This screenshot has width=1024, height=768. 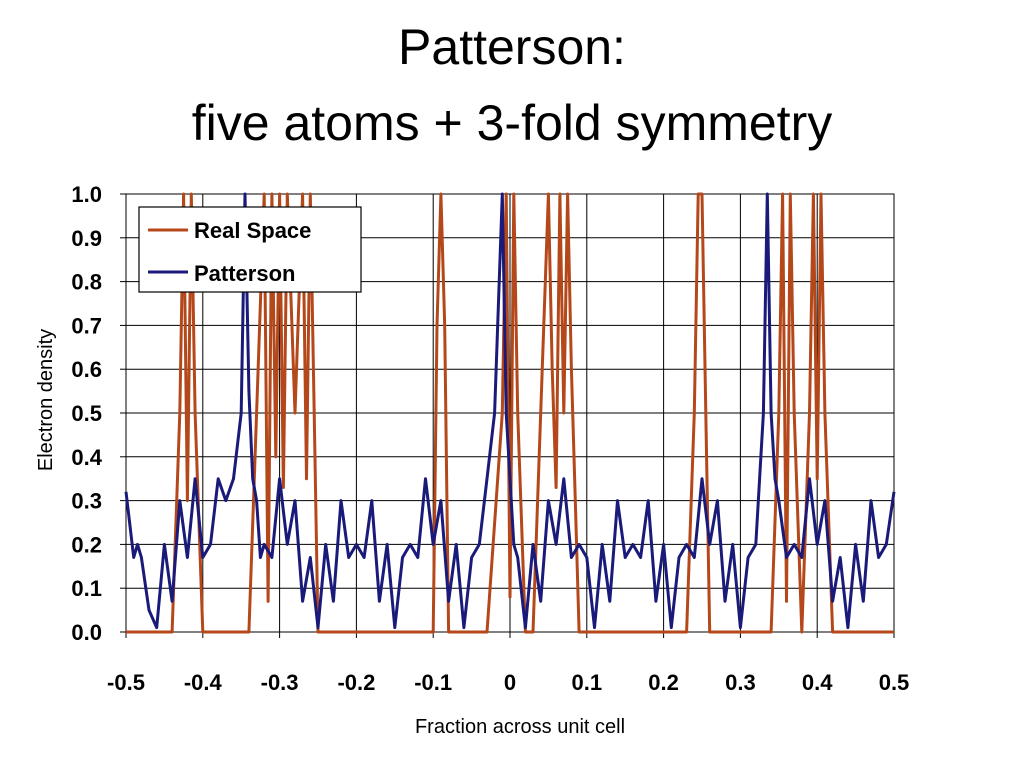 I want to click on chart-legend: Real Space Patterson, so click(x=250, y=249).